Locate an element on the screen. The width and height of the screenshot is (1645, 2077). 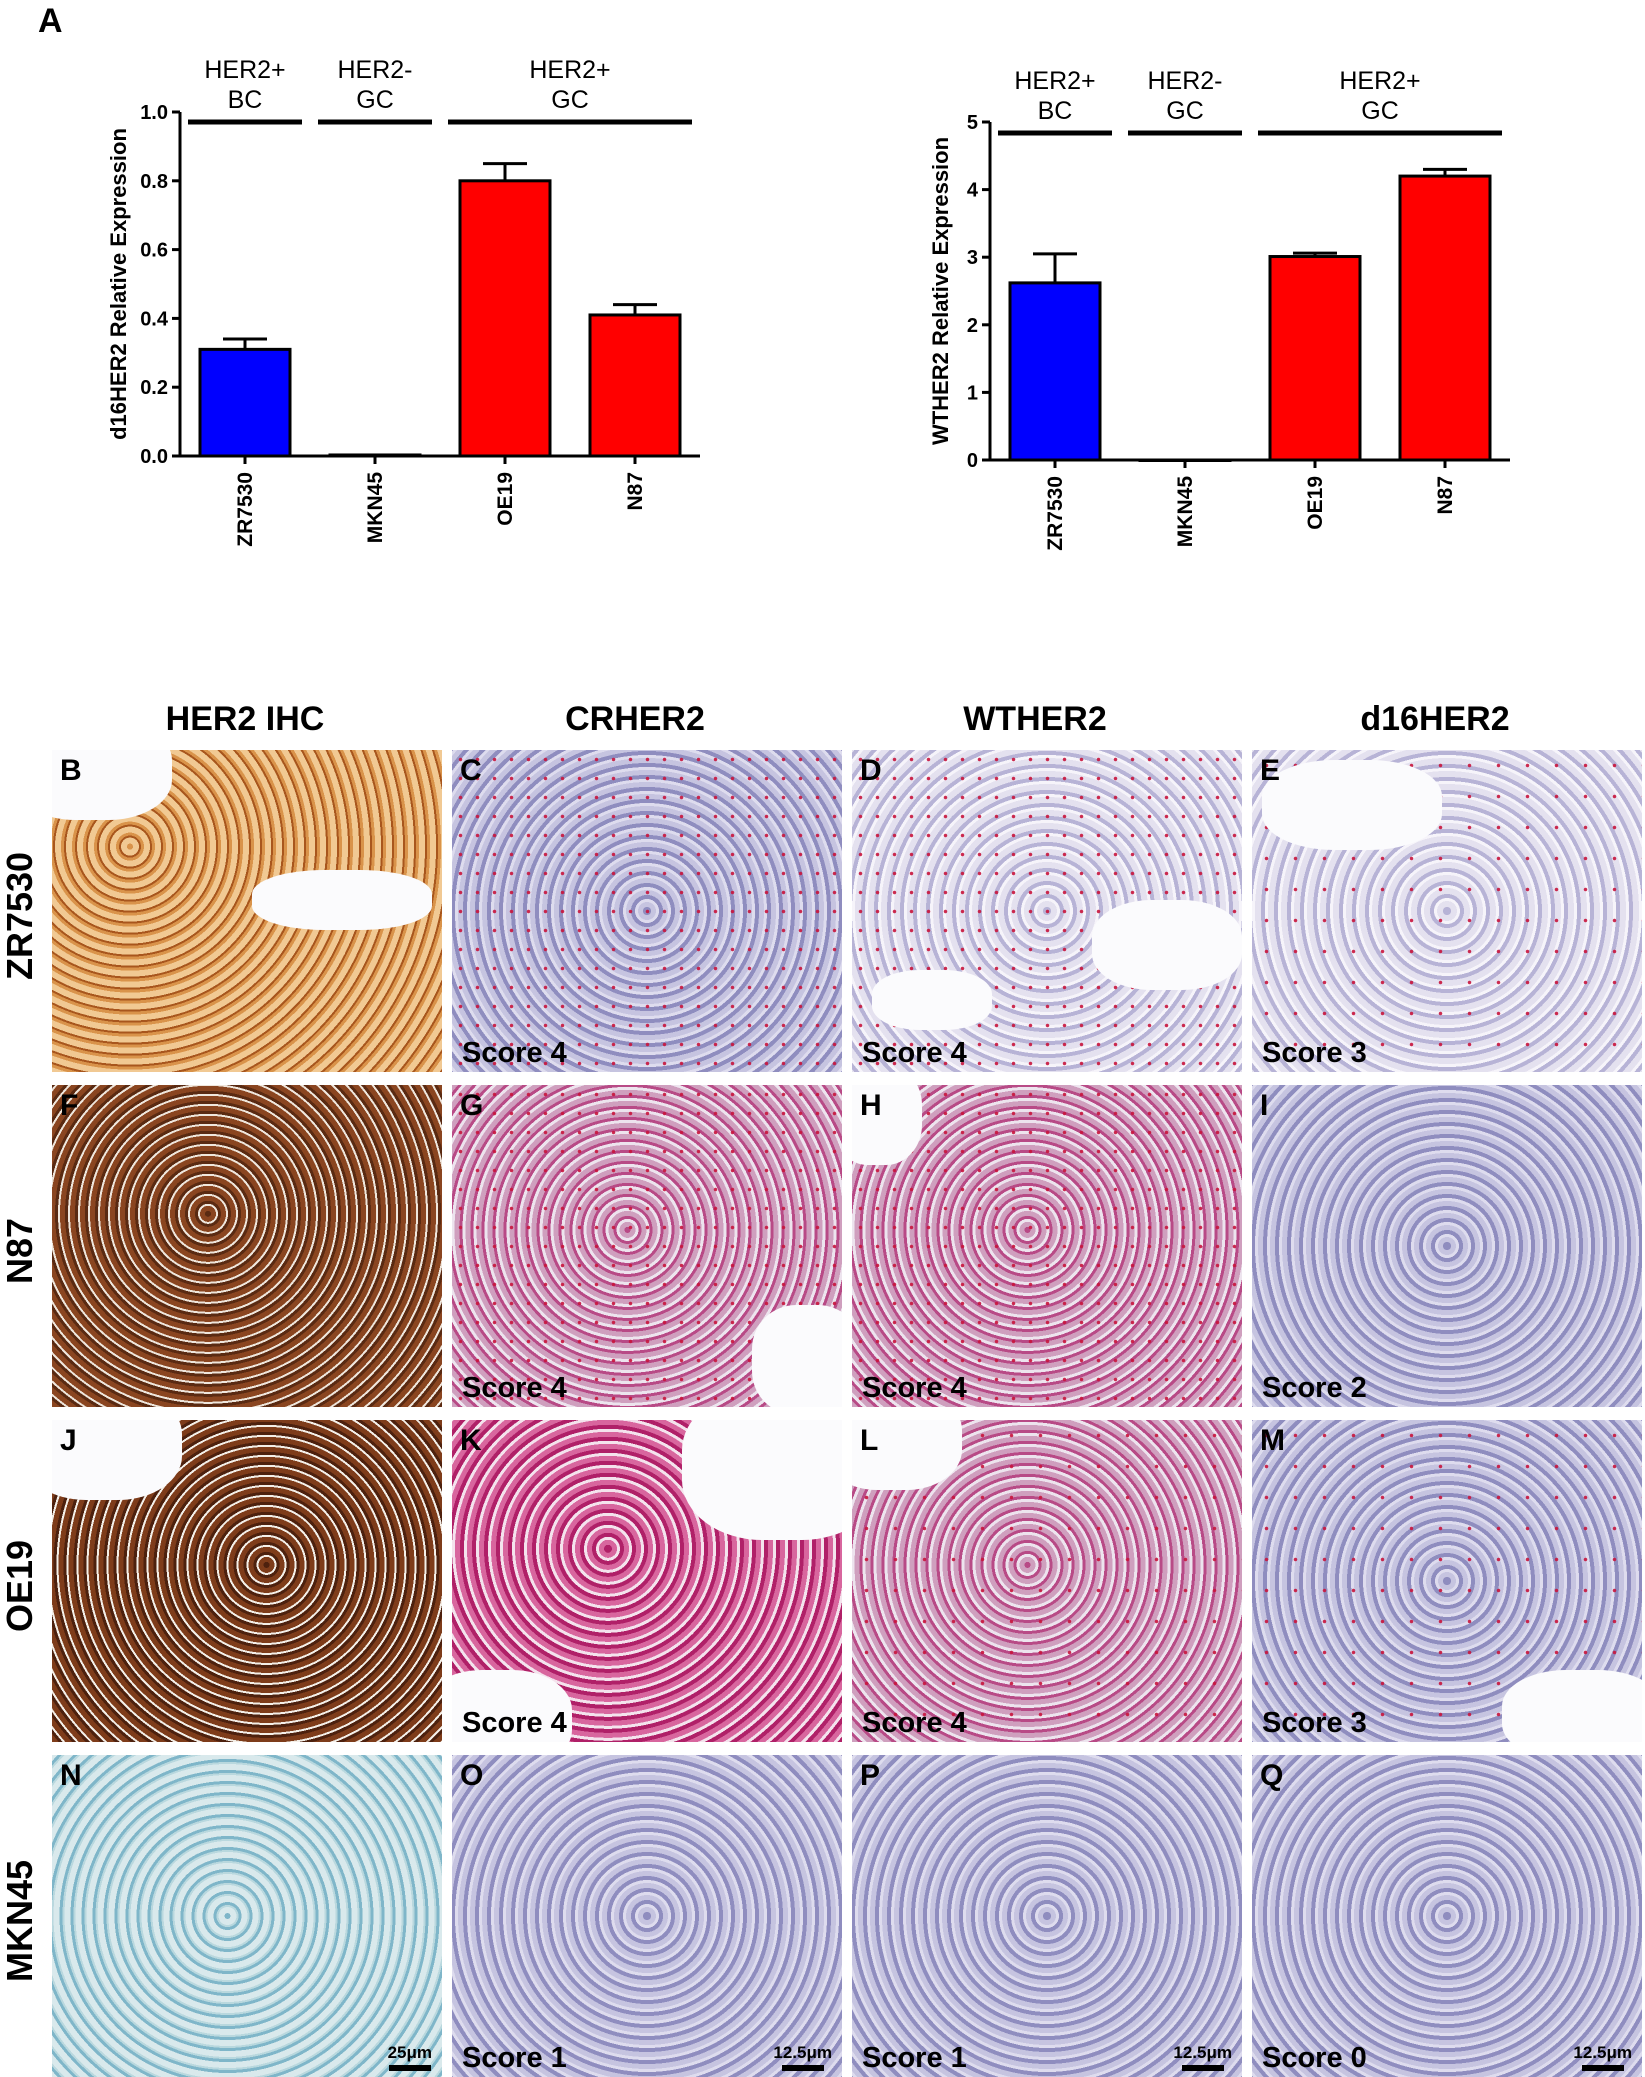
micrograph-b: B is located at coordinates (247, 911).